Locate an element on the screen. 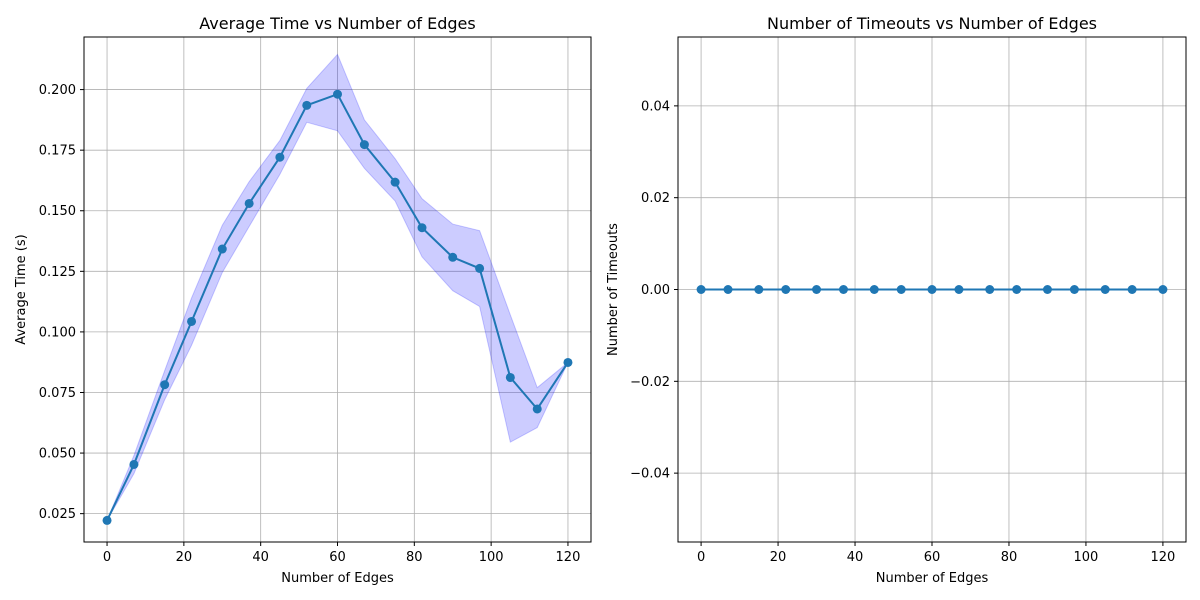  chart1-y-tick-label: 0.200 is located at coordinates (57, 90).